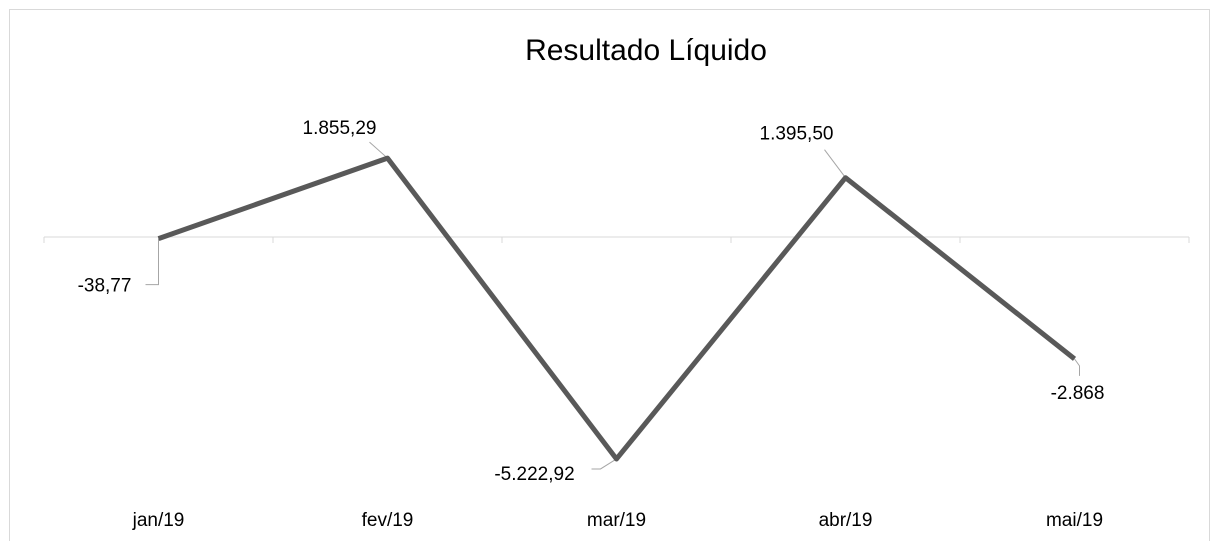 The height and width of the screenshot is (541, 1219). What do you see at coordinates (846, 520) in the screenshot?
I see `x-tick-label: abr/19` at bounding box center [846, 520].